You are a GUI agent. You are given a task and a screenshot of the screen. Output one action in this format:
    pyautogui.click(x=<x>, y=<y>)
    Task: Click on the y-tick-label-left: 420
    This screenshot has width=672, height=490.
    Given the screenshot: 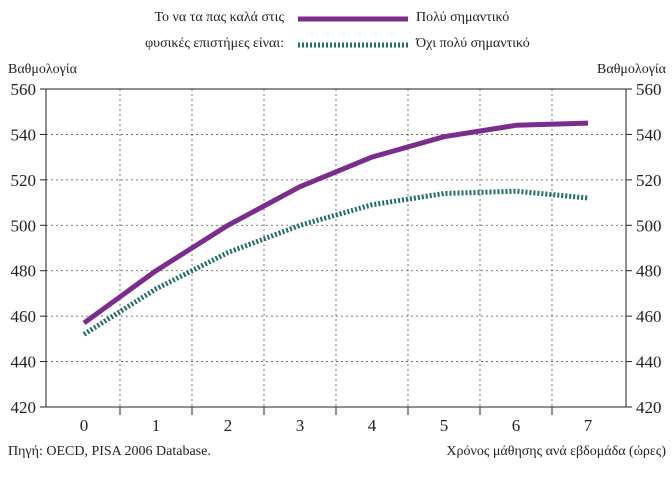 What is the action you would take?
    pyautogui.click(x=24, y=407)
    